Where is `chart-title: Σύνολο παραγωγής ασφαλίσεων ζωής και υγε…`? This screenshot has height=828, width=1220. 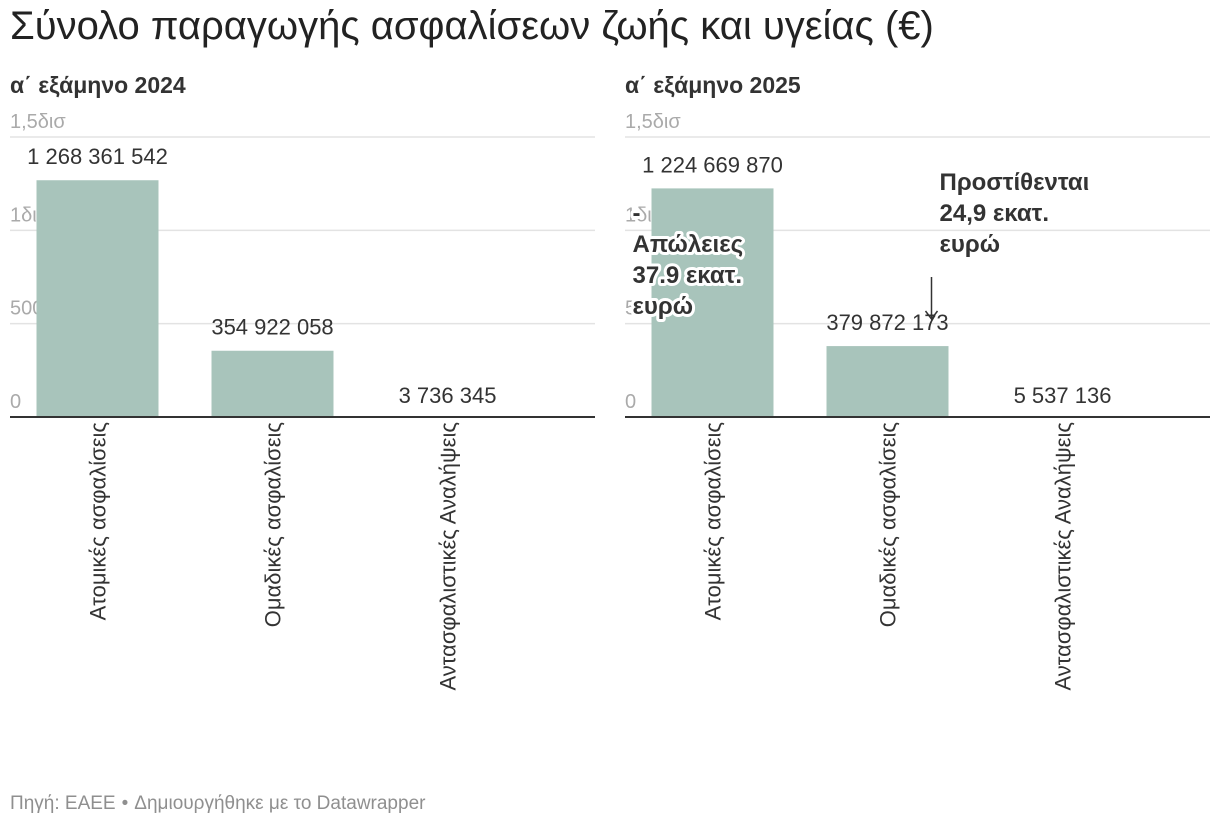 chart-title: Σύνολο παραγωγής ασφαλίσεων ζωής και υγε… is located at coordinates (472, 26).